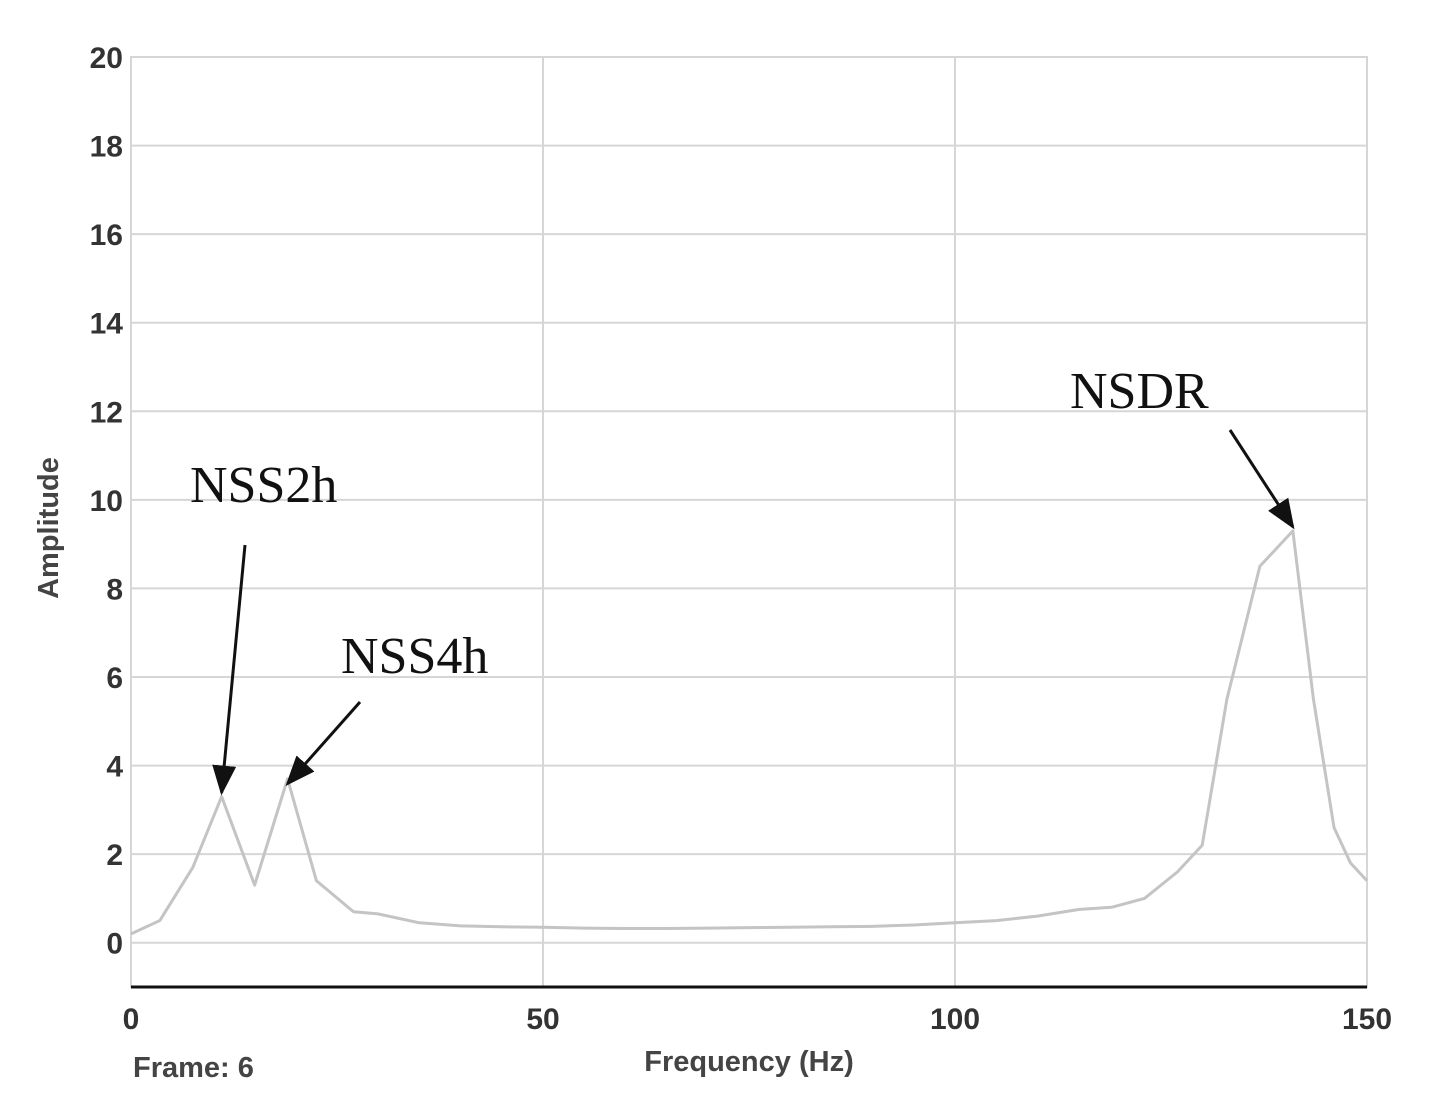 The height and width of the screenshot is (1111, 1431). What do you see at coordinates (49, 528) in the screenshot?
I see `y-axis-title: Amplitude` at bounding box center [49, 528].